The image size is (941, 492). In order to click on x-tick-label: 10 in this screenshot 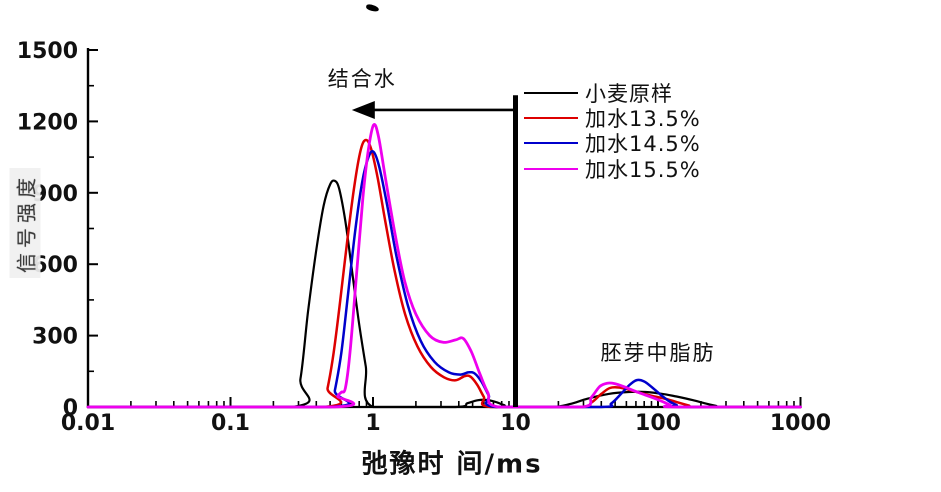, I will do `click(515, 423)`.